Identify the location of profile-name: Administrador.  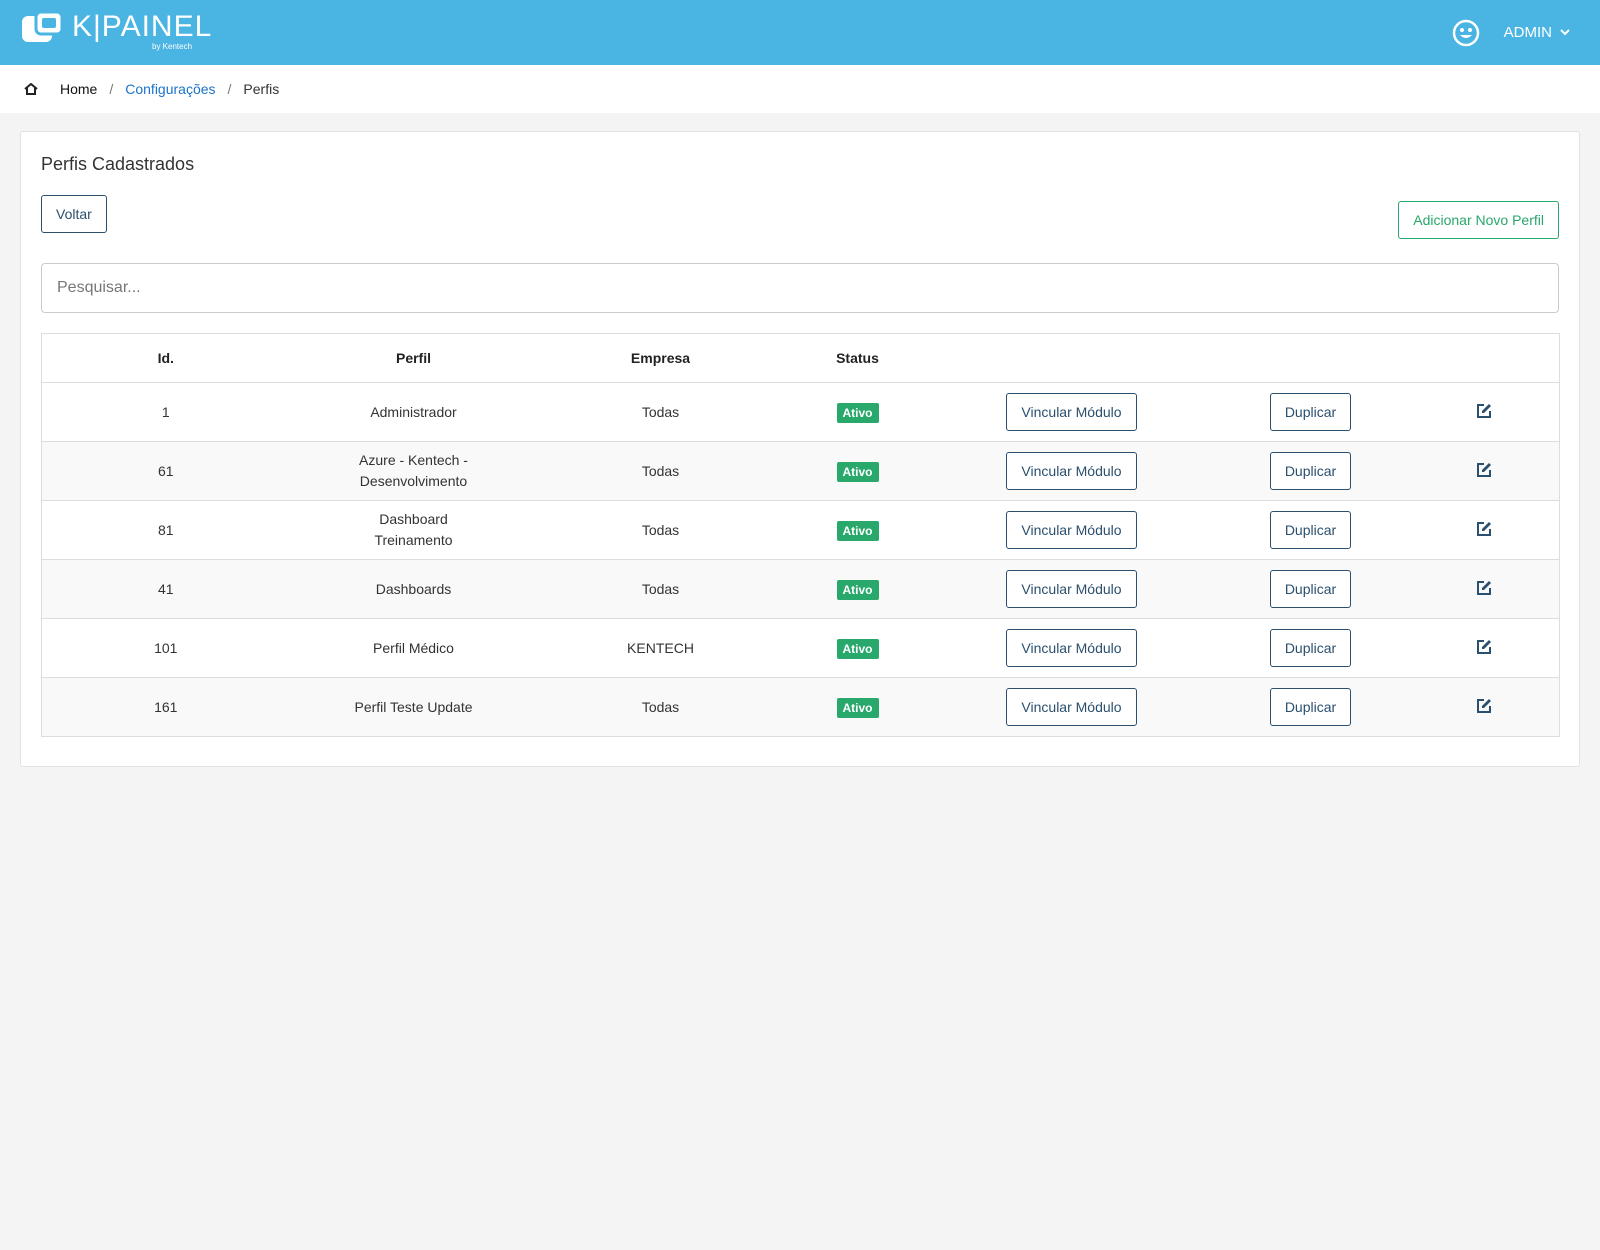
(413, 411).